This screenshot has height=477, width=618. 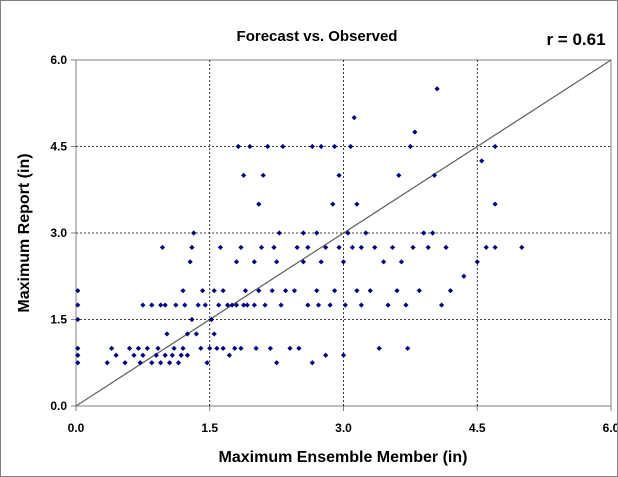 I want to click on x-tick-label: 6.0, so click(x=610, y=428).